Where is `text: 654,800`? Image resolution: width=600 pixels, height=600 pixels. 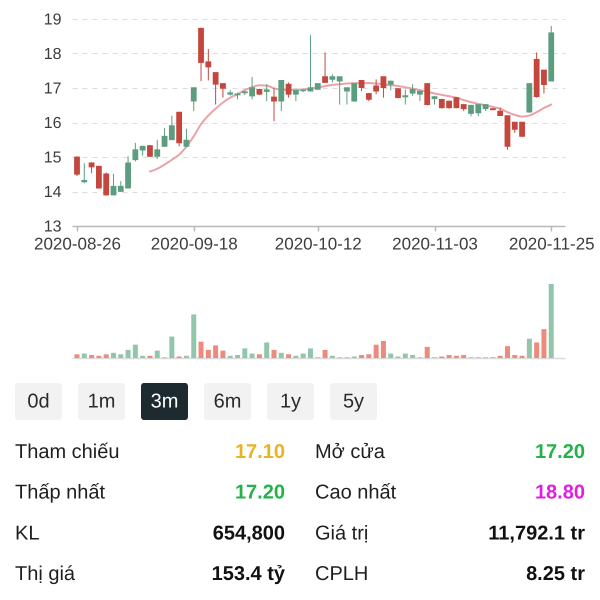 text: 654,800 is located at coordinates (248, 533).